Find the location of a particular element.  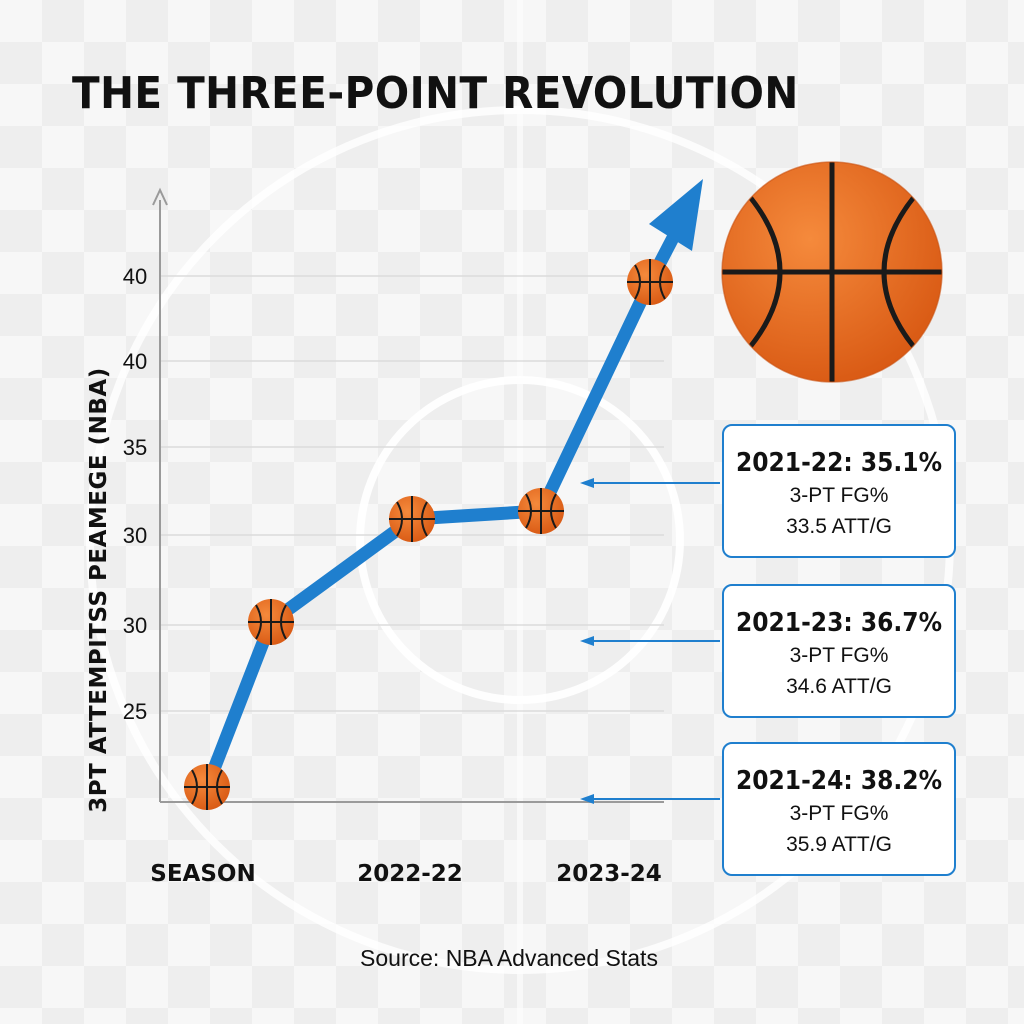

stat-callout: 2021-23: 36.7% 3-PT FG% 34.6 ATT/G is located at coordinates (839, 651).